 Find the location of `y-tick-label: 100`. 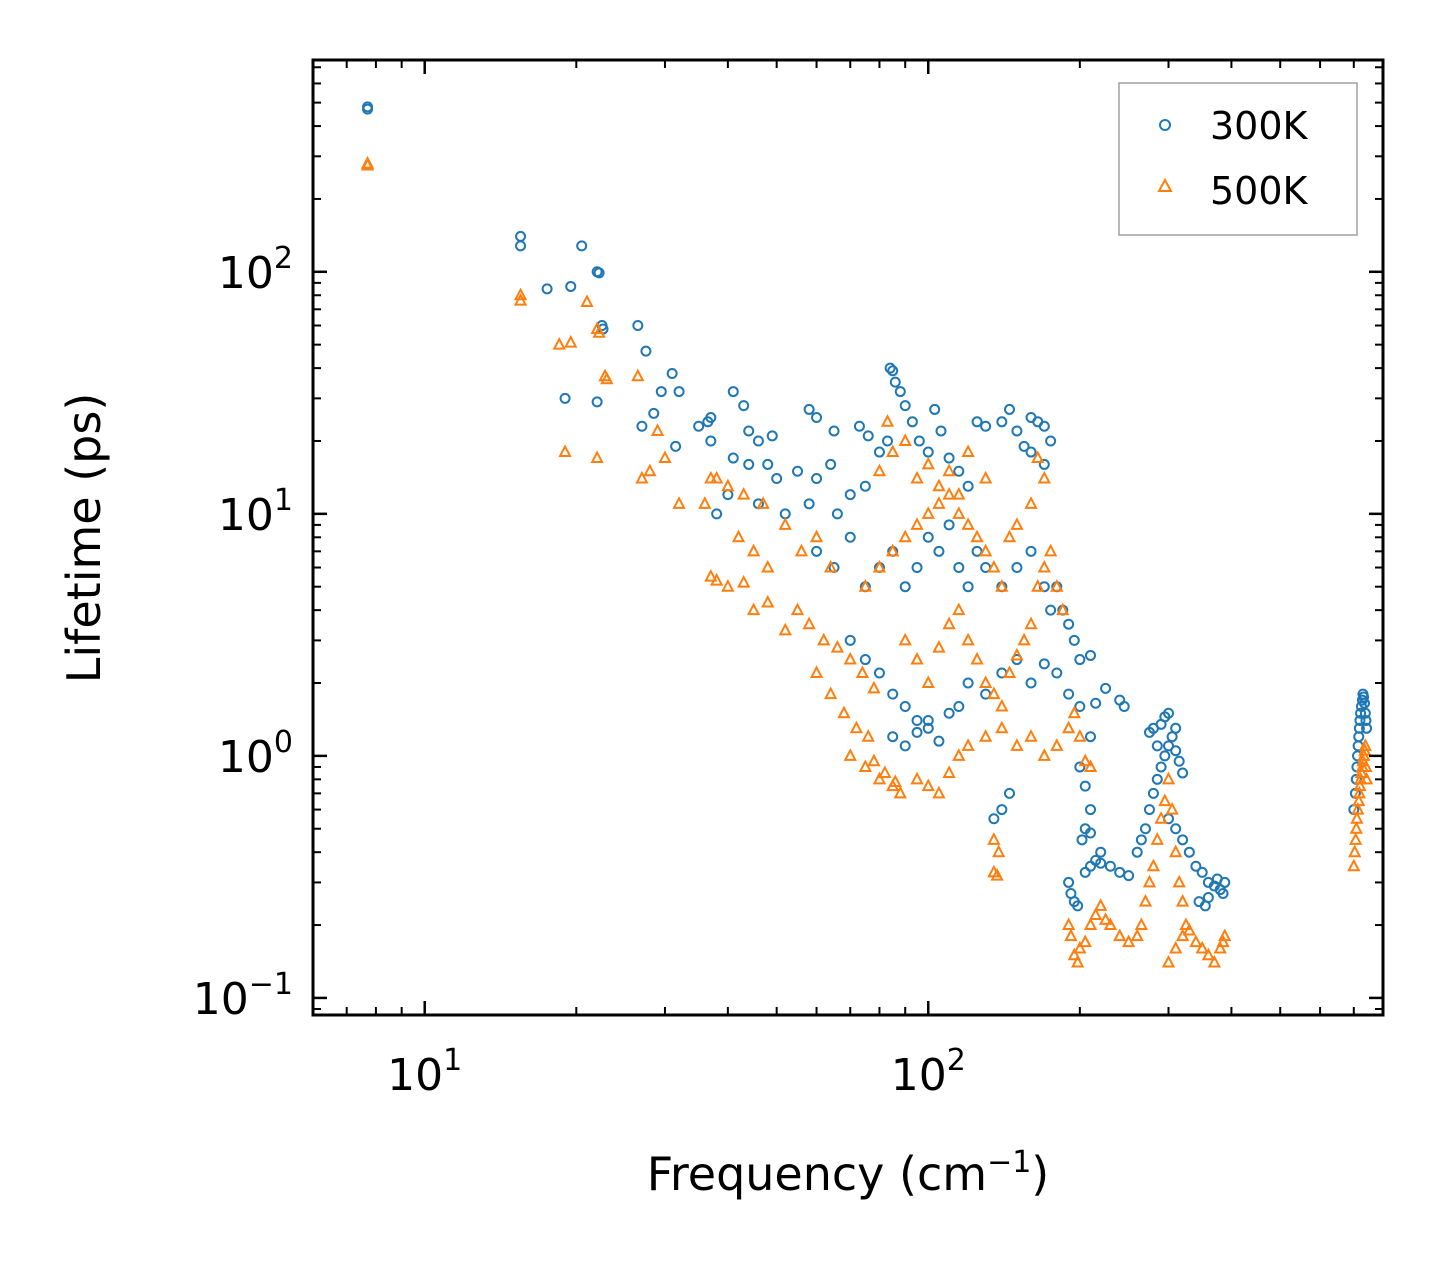

y-tick-label: 100 is located at coordinates (255, 754).